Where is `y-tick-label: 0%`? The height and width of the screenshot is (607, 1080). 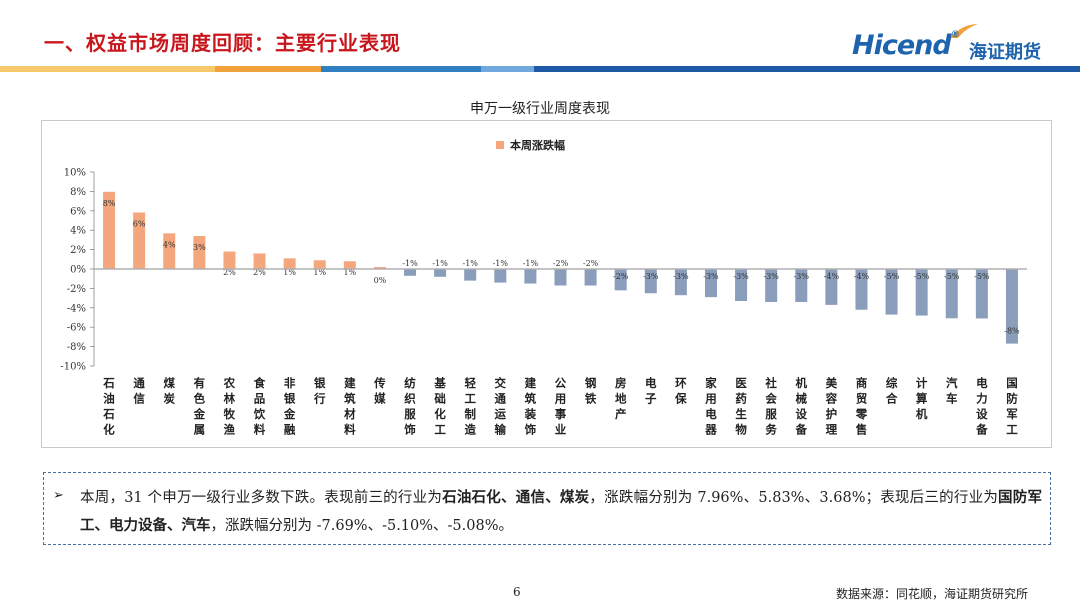
y-tick-label: 0% is located at coordinates (78, 270).